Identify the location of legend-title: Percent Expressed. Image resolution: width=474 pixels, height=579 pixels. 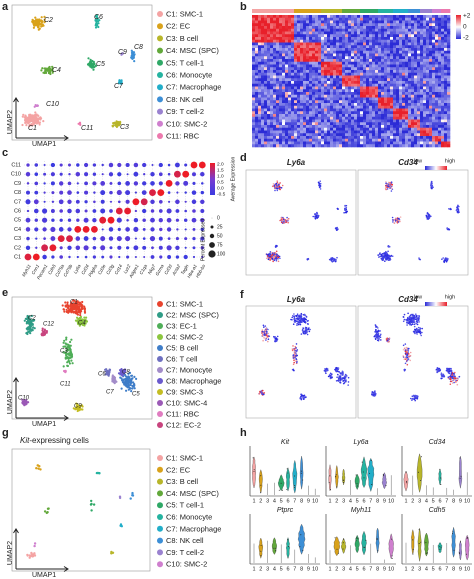
(203, 240).